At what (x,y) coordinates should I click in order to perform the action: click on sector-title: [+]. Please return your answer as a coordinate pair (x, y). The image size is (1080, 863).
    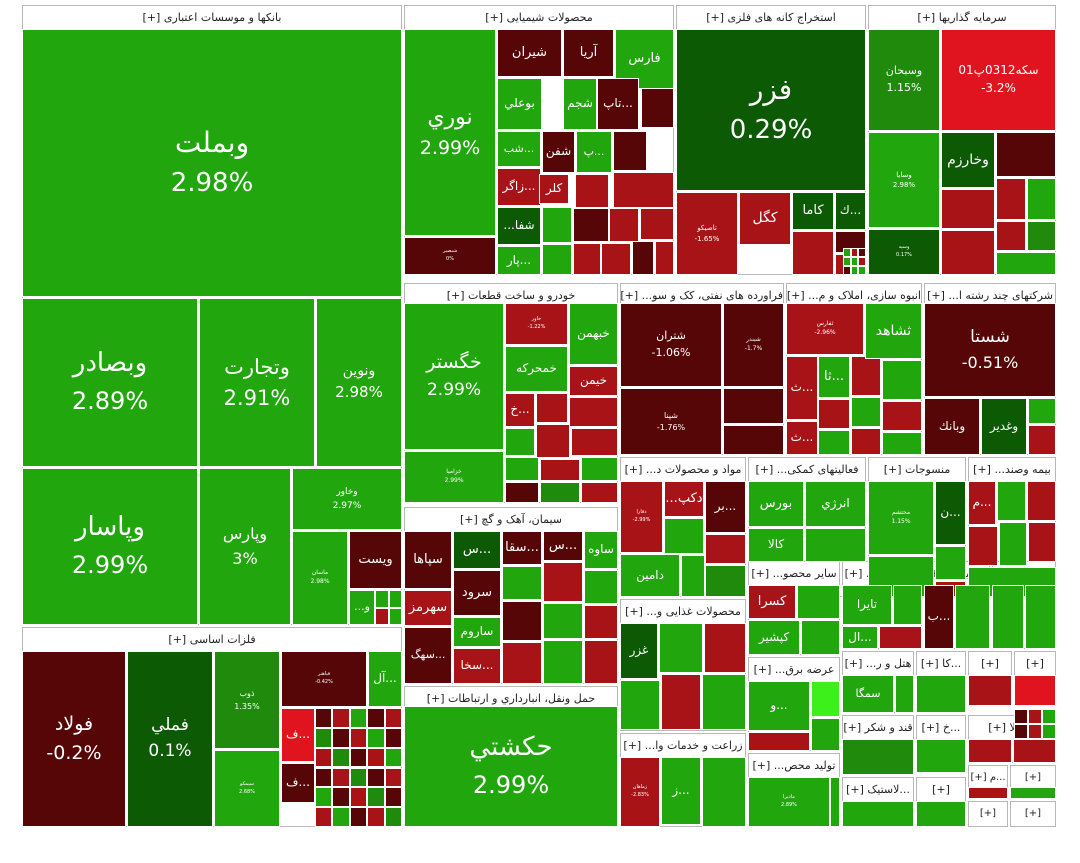
    Looking at the image, I should click on (1033, 778).